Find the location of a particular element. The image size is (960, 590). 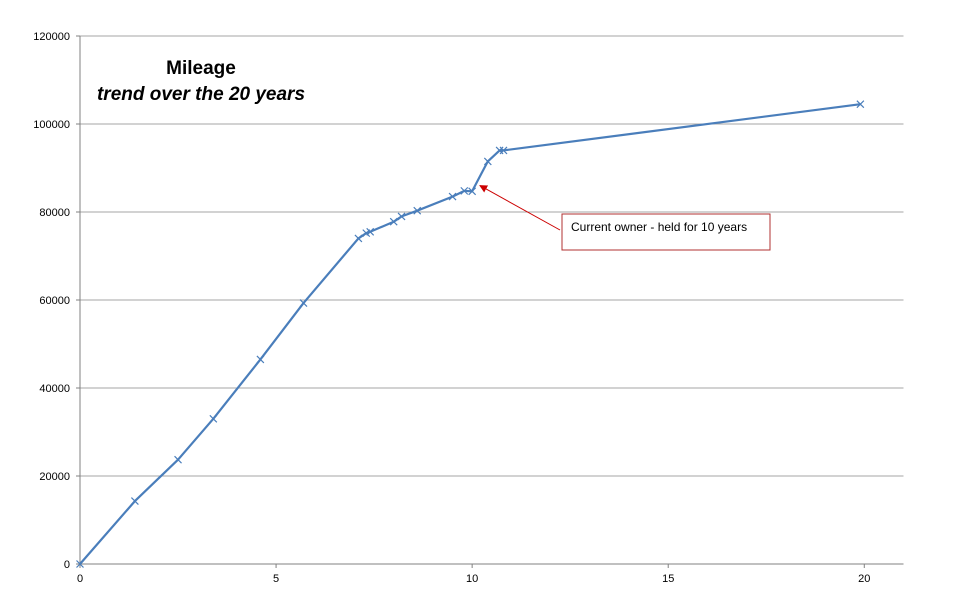

annotation: Current owner - held for 10 years is located at coordinates (625, 218).